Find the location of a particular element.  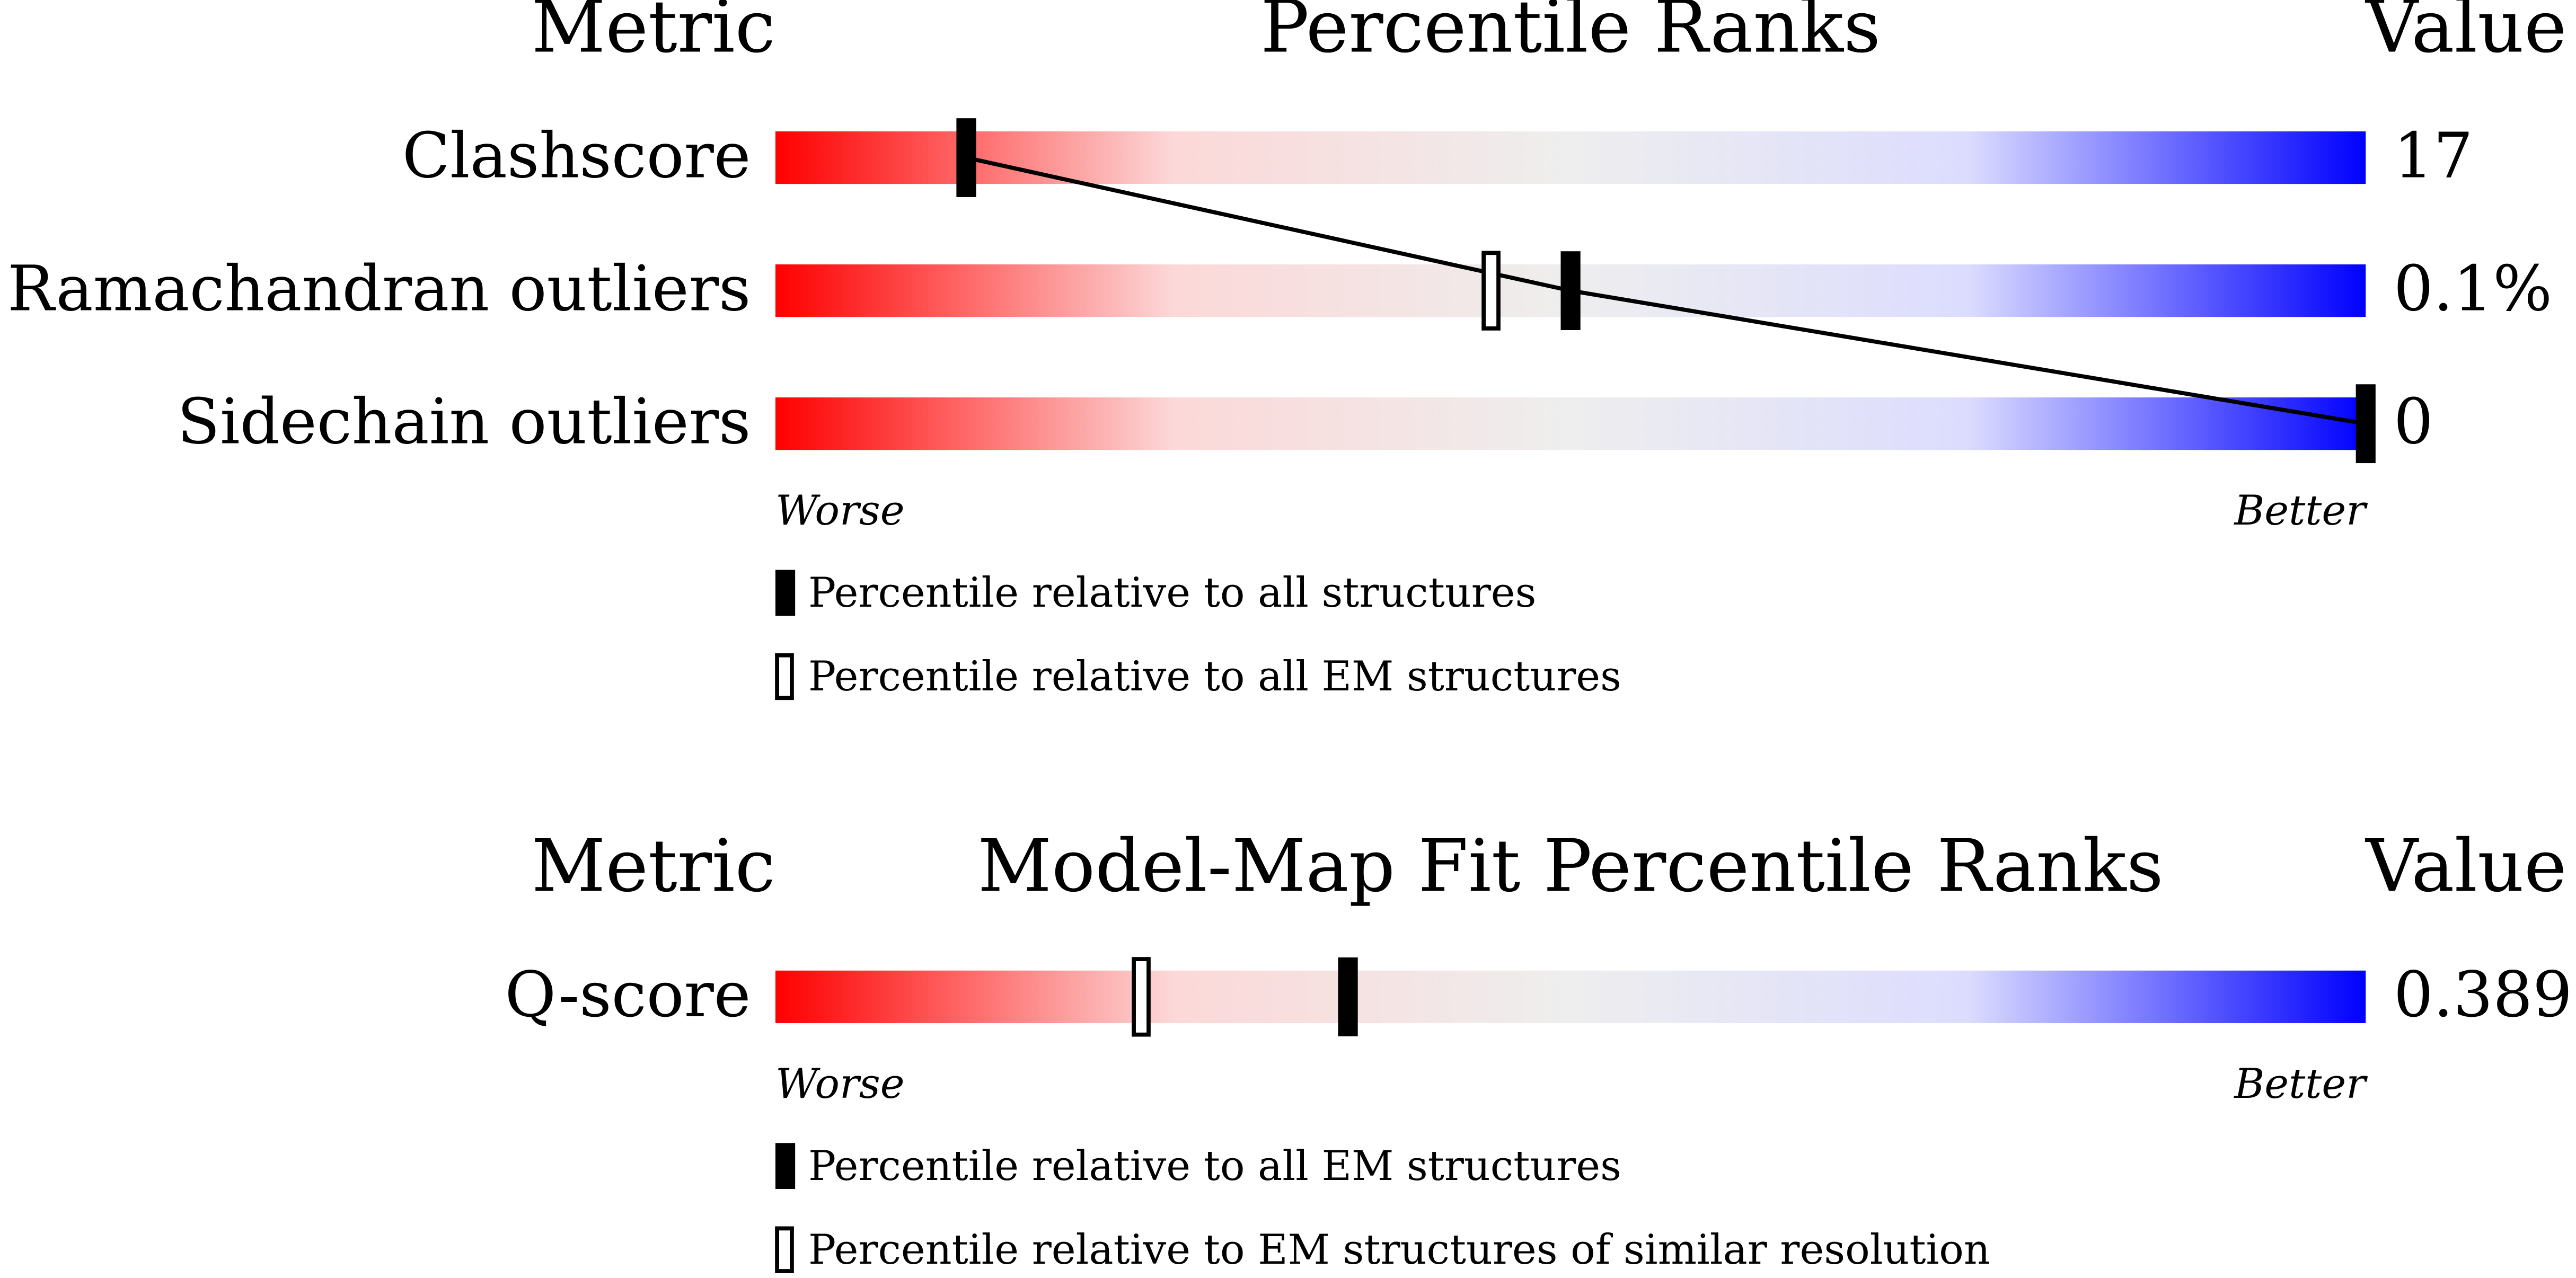

metric-label: Clashscore is located at coordinates (576, 155).